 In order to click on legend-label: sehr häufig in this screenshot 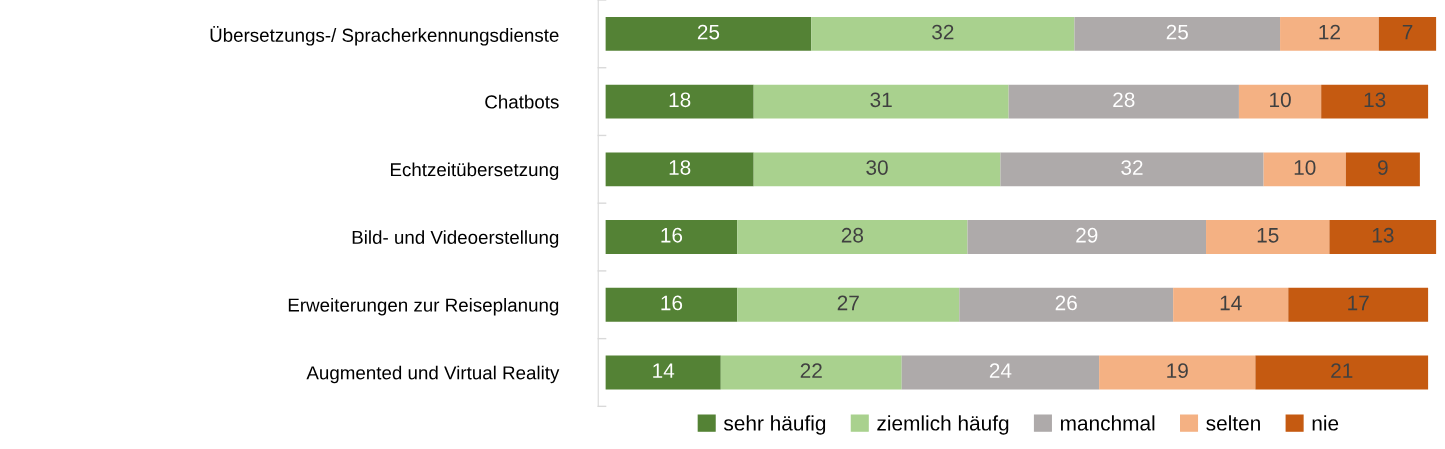, I will do `click(774, 425)`.